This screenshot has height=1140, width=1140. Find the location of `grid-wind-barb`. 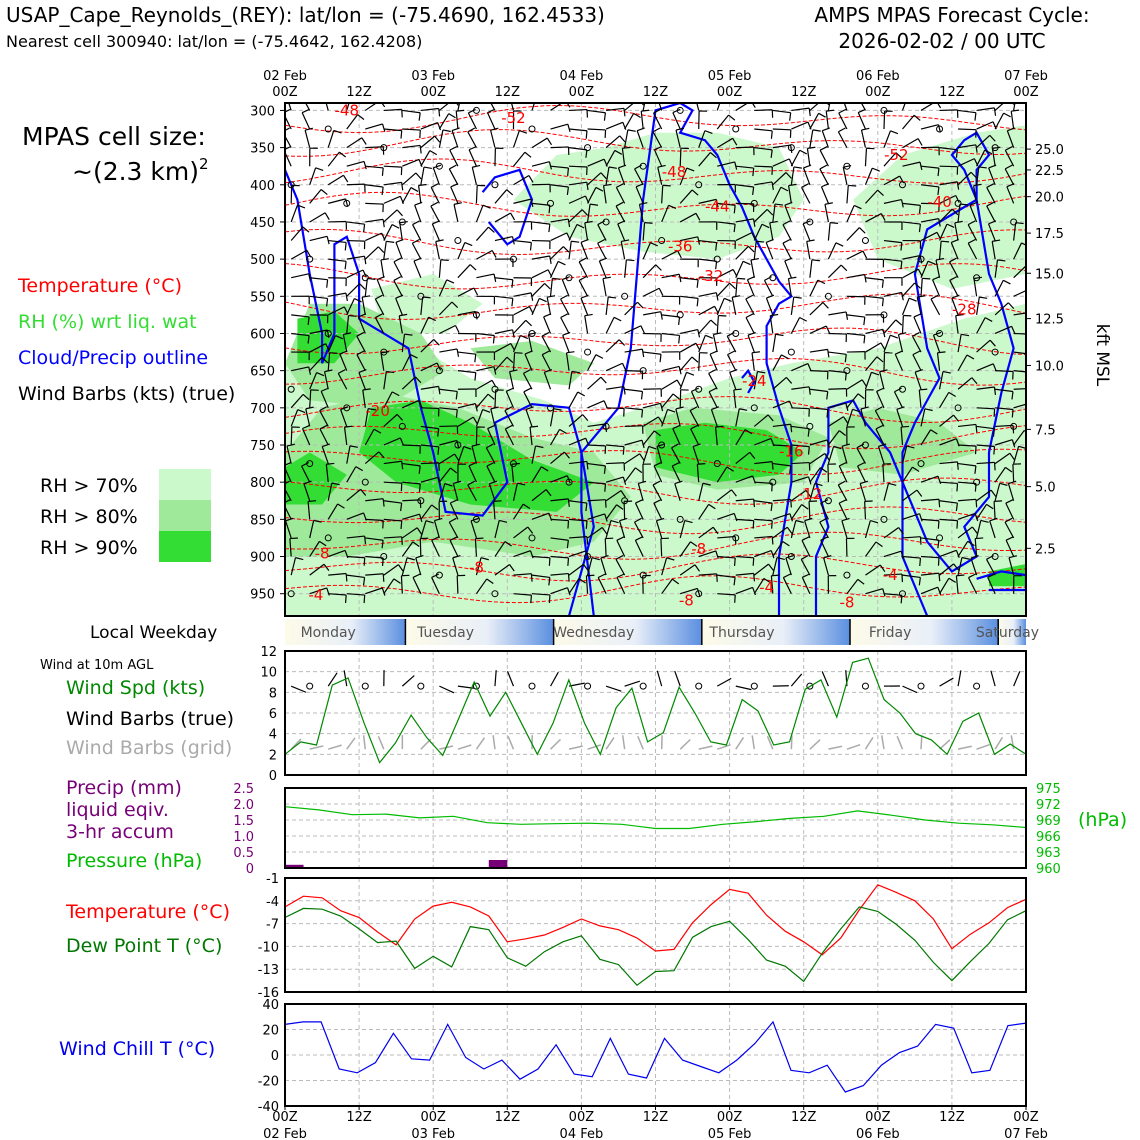

grid-wind-barb is located at coordinates (999, 743).